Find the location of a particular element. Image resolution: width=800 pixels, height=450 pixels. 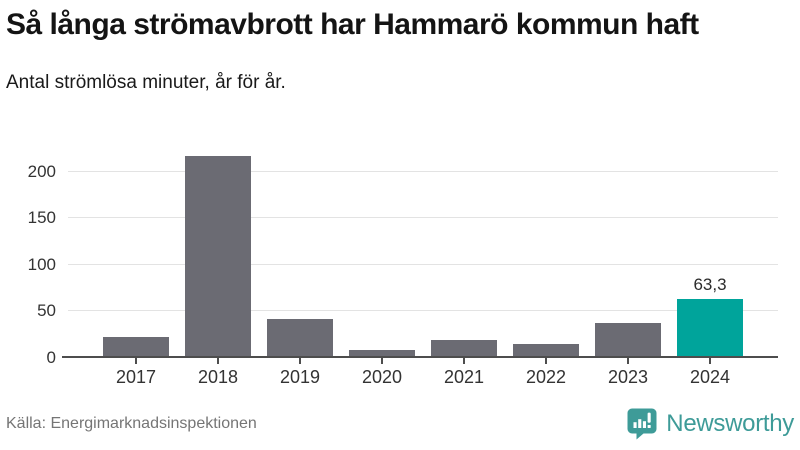

x-tick-label-2021: 2021 is located at coordinates (464, 377).